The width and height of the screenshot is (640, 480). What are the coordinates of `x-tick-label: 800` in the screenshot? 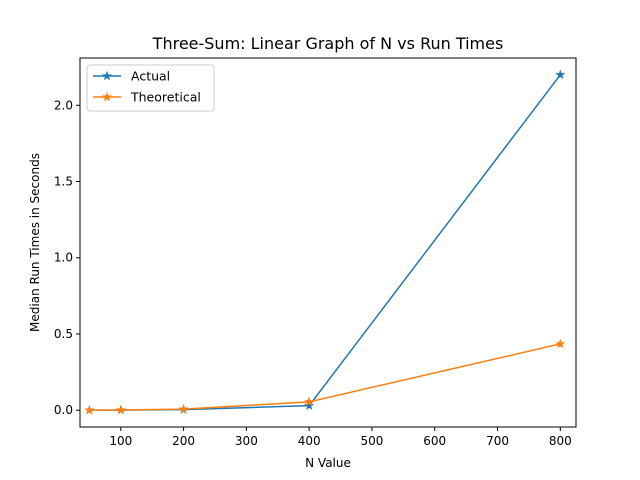 It's located at (560, 441).